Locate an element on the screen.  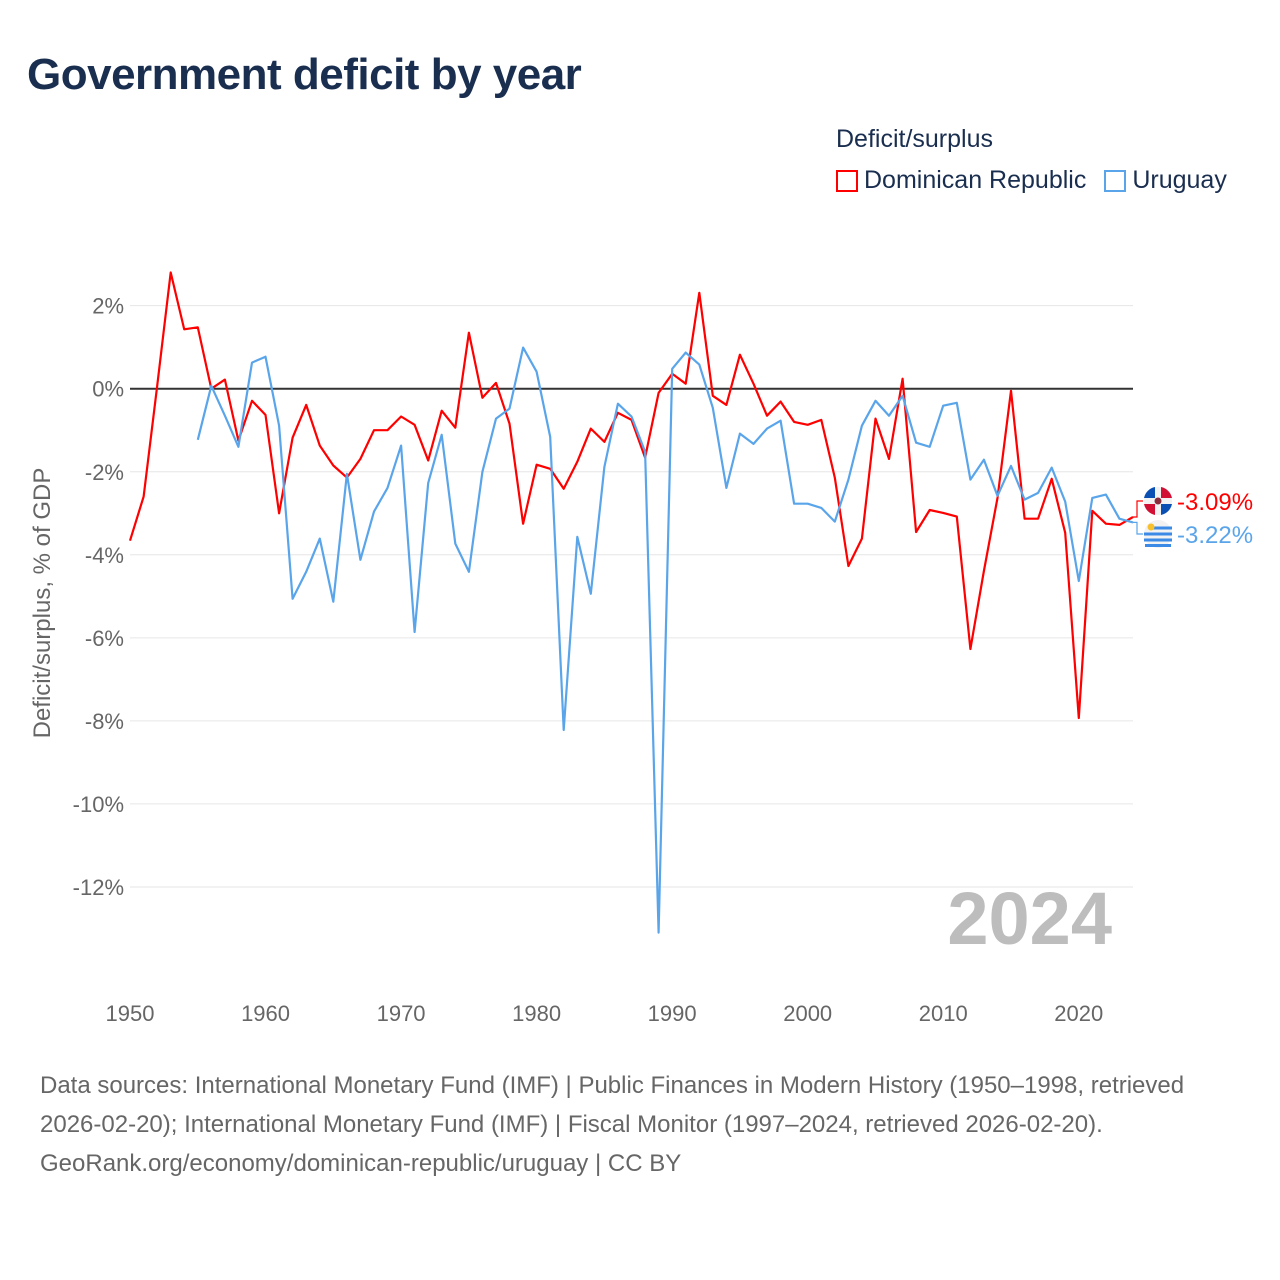
uruguay-flag-icon is located at coordinates (1158, 534).